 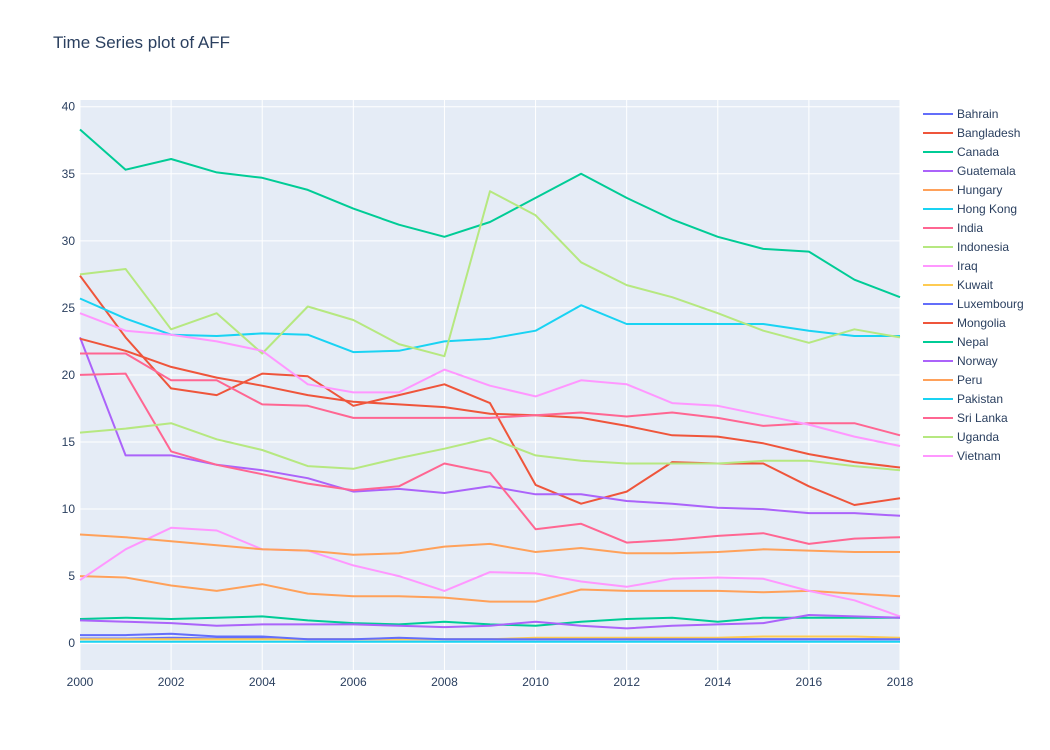 I want to click on y-tick-label: 30, so click(x=69, y=241).